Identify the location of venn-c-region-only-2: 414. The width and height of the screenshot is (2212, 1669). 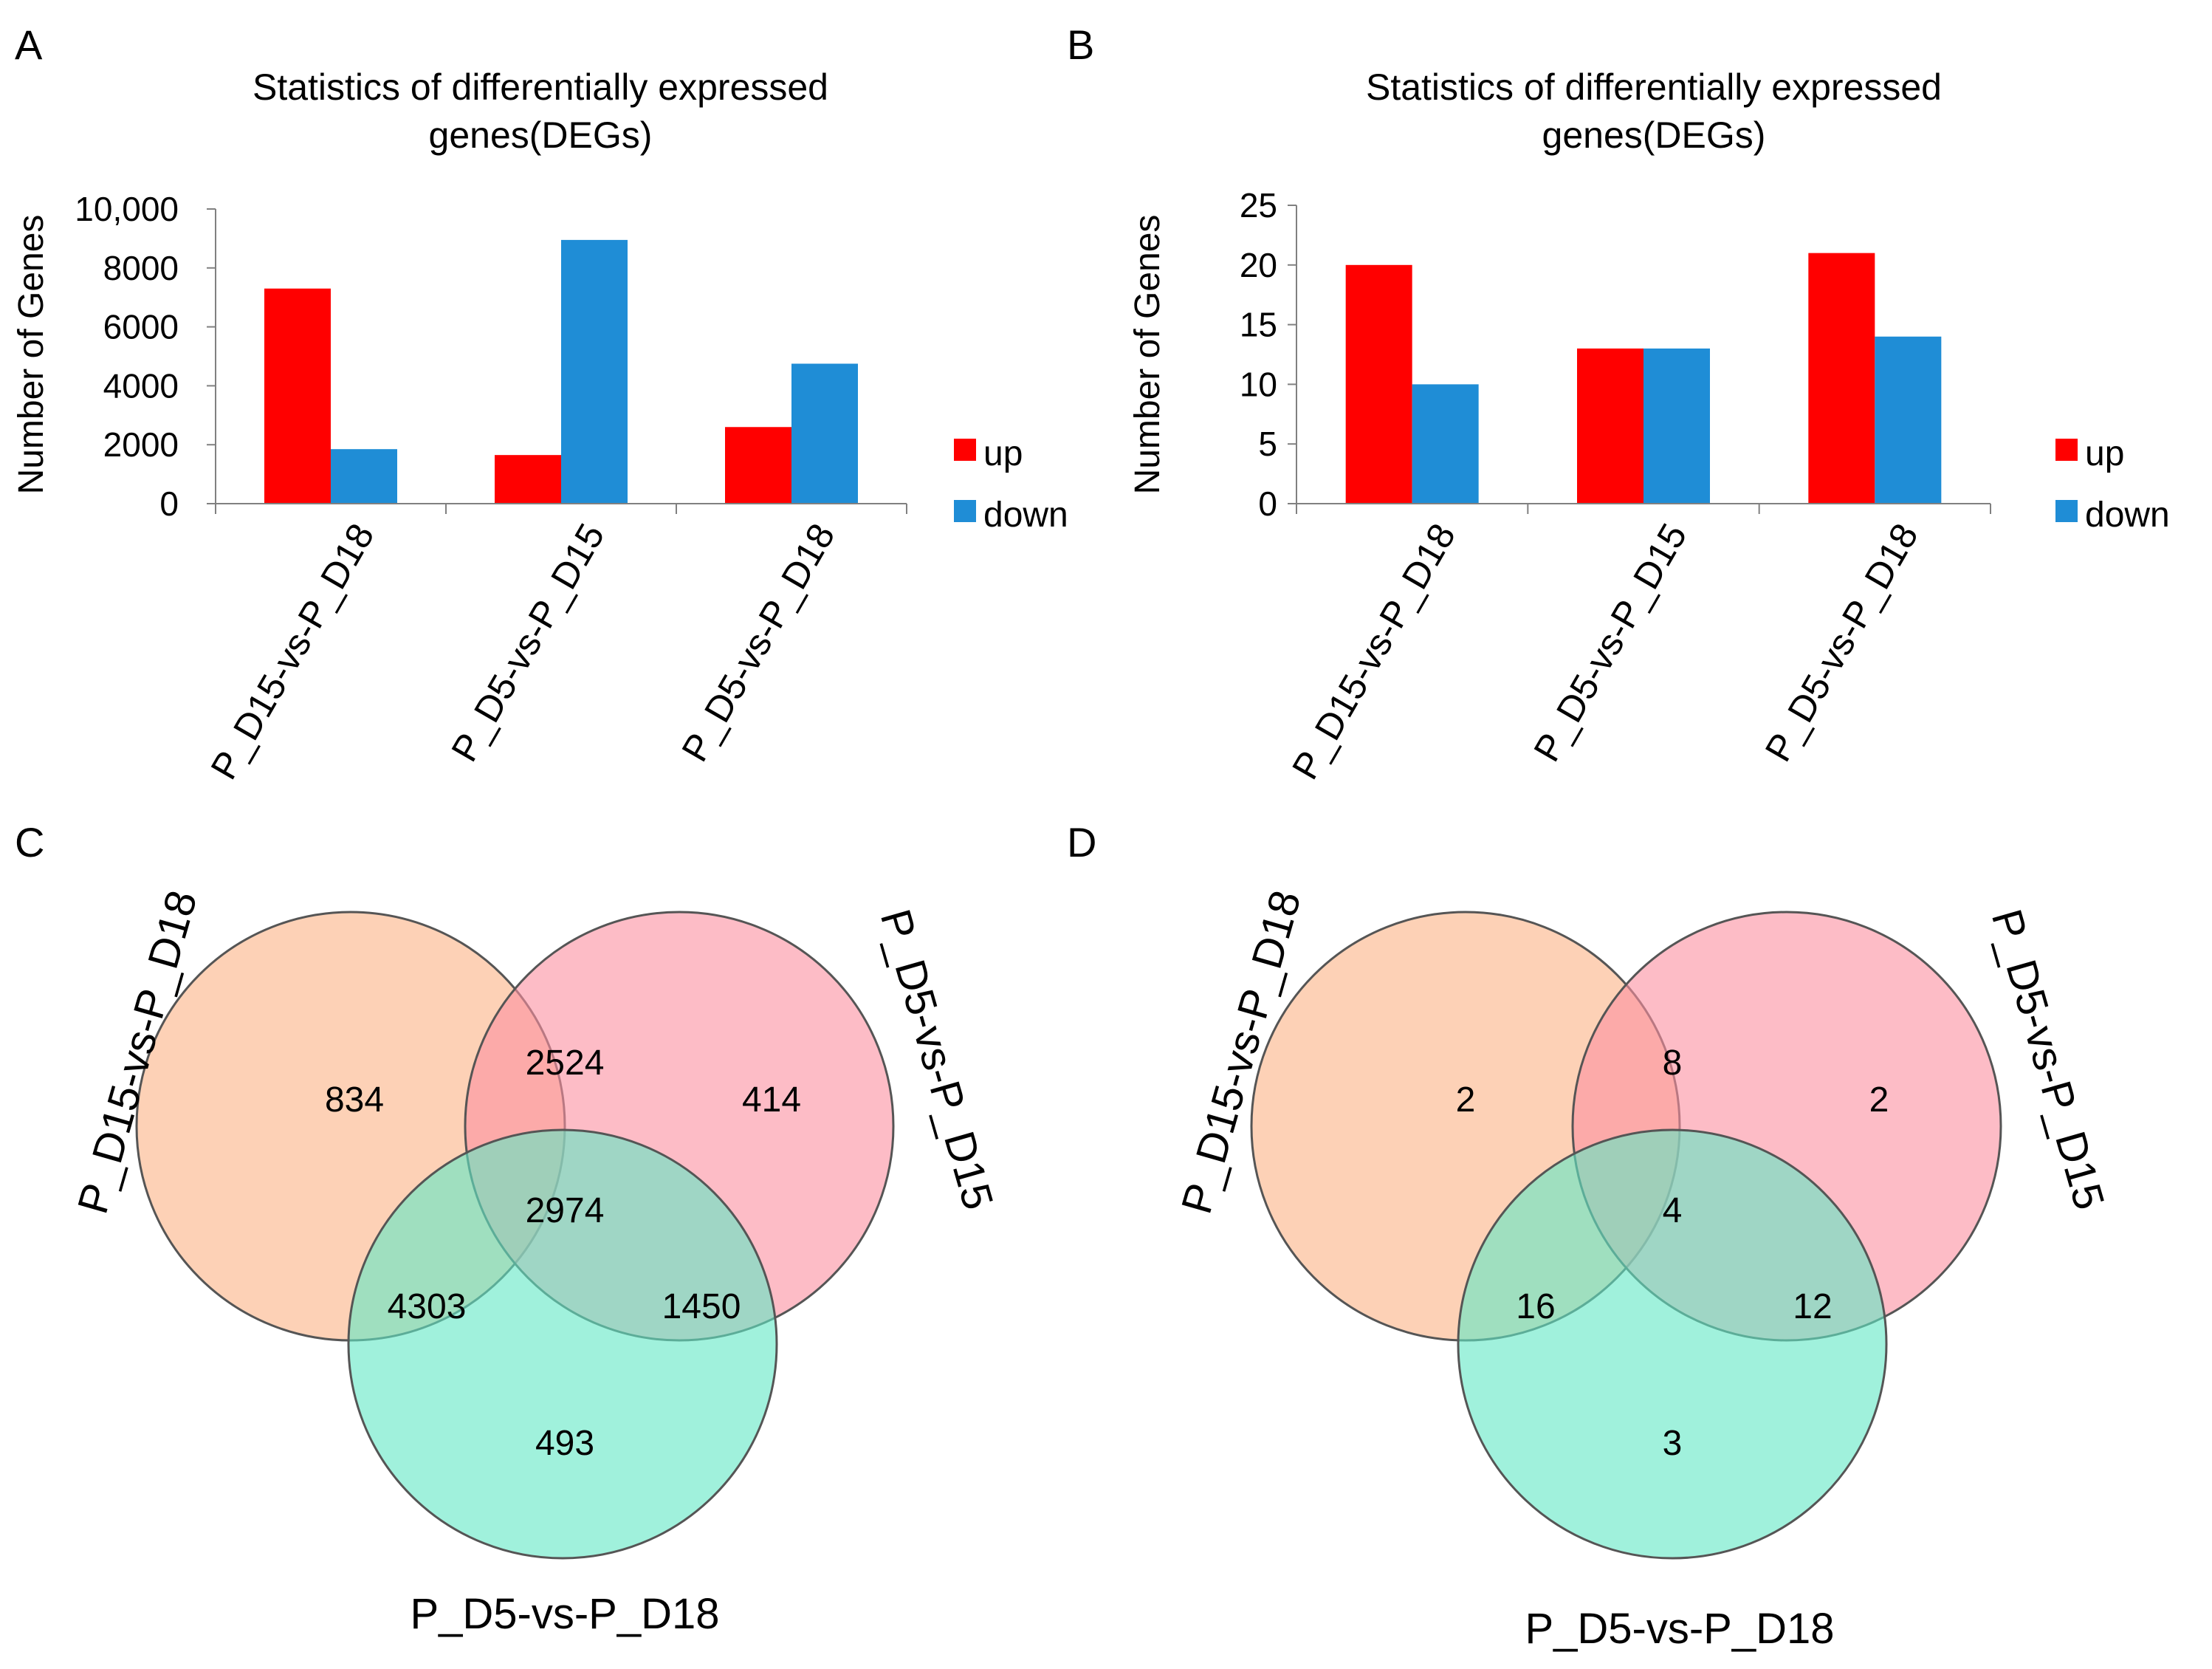
(771, 1100).